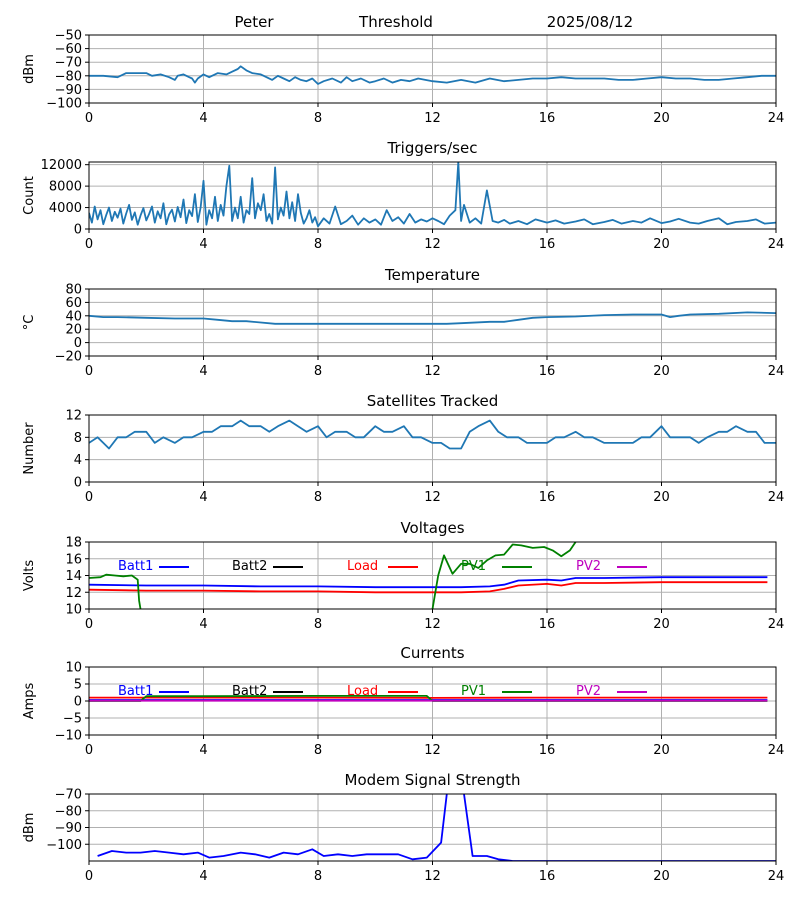 The height and width of the screenshot is (904, 800). I want to click on panel-title: Triggers/sec, so click(432, 148).